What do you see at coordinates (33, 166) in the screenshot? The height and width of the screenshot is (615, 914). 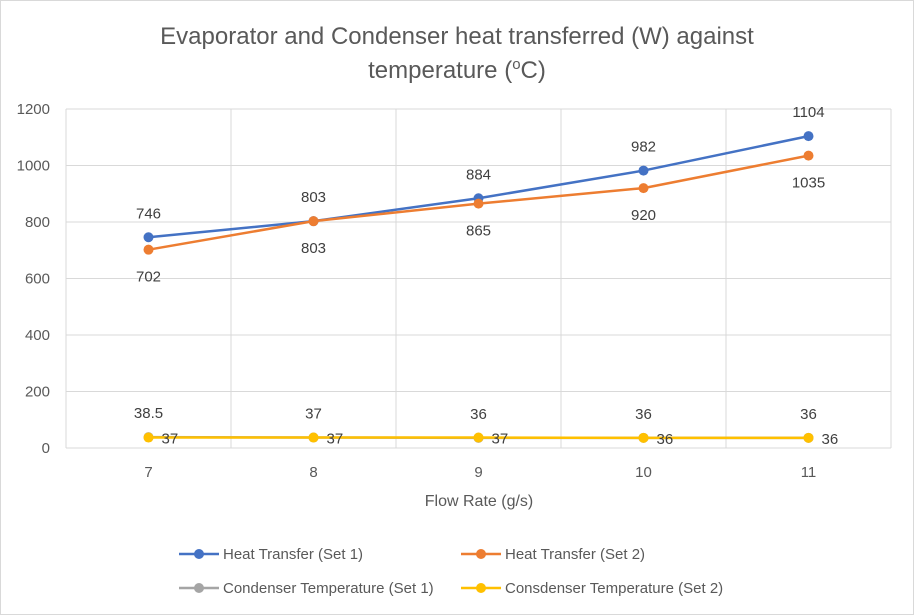 I see `y-tick-label: 1000` at bounding box center [33, 166].